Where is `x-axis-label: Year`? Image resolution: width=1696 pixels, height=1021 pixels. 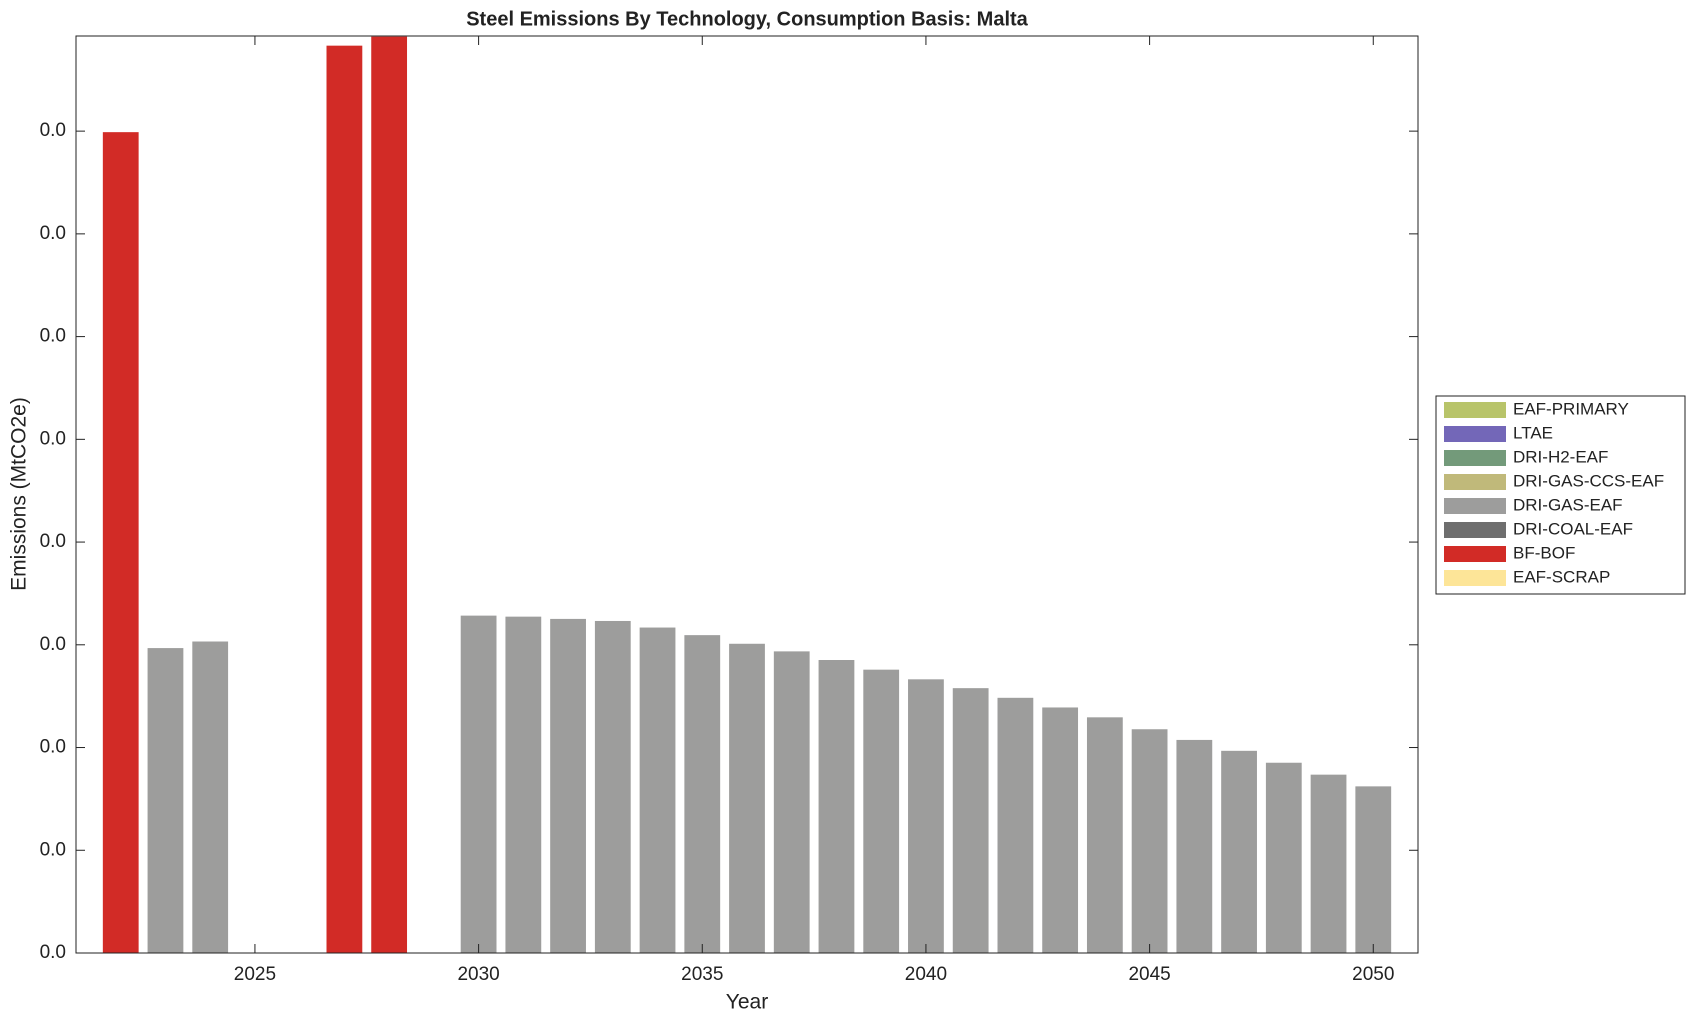 x-axis-label: Year is located at coordinates (747, 1002).